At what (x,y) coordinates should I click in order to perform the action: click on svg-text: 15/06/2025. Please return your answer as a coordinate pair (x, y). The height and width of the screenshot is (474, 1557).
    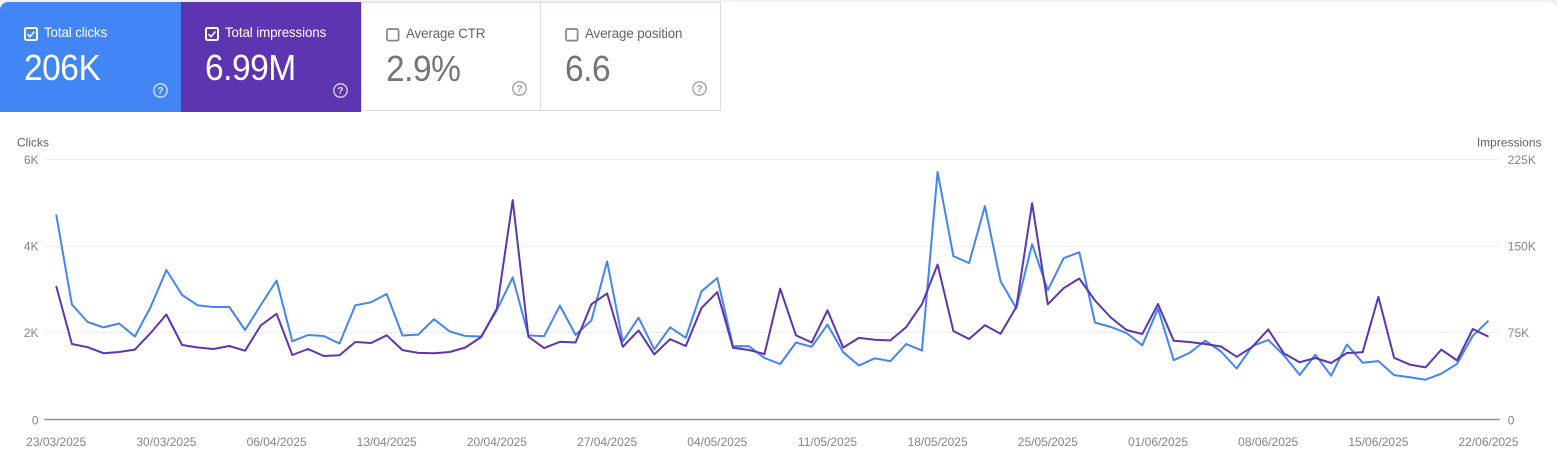
    Looking at the image, I should click on (1378, 442).